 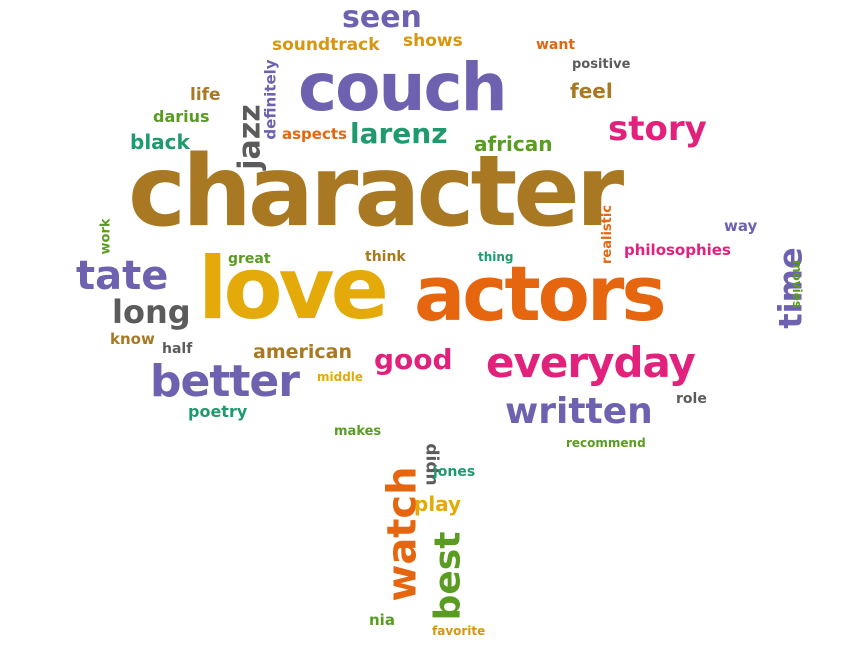 What do you see at coordinates (403, 87) in the screenshot?
I see `word-couch: couch` at bounding box center [403, 87].